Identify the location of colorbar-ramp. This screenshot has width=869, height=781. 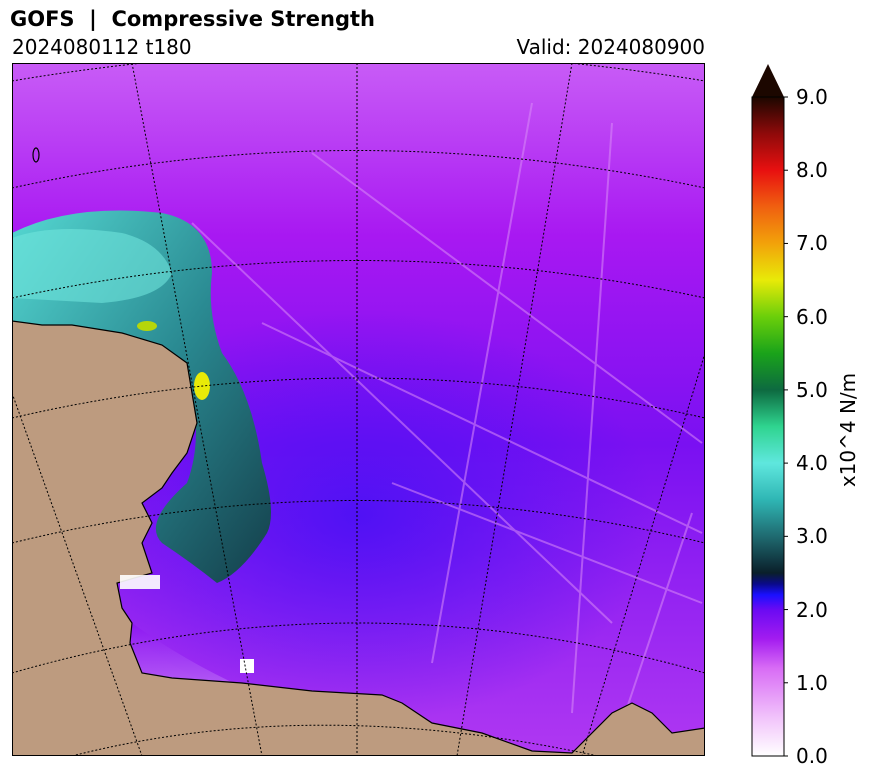
(768, 426).